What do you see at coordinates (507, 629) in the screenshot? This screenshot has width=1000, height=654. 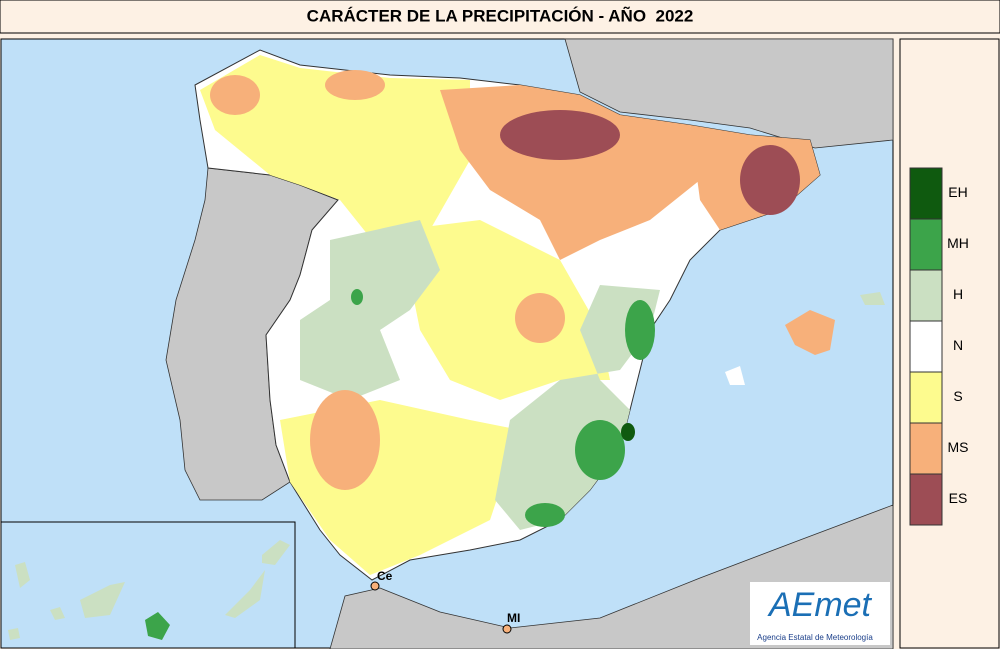 I see `melilla-marker` at bounding box center [507, 629].